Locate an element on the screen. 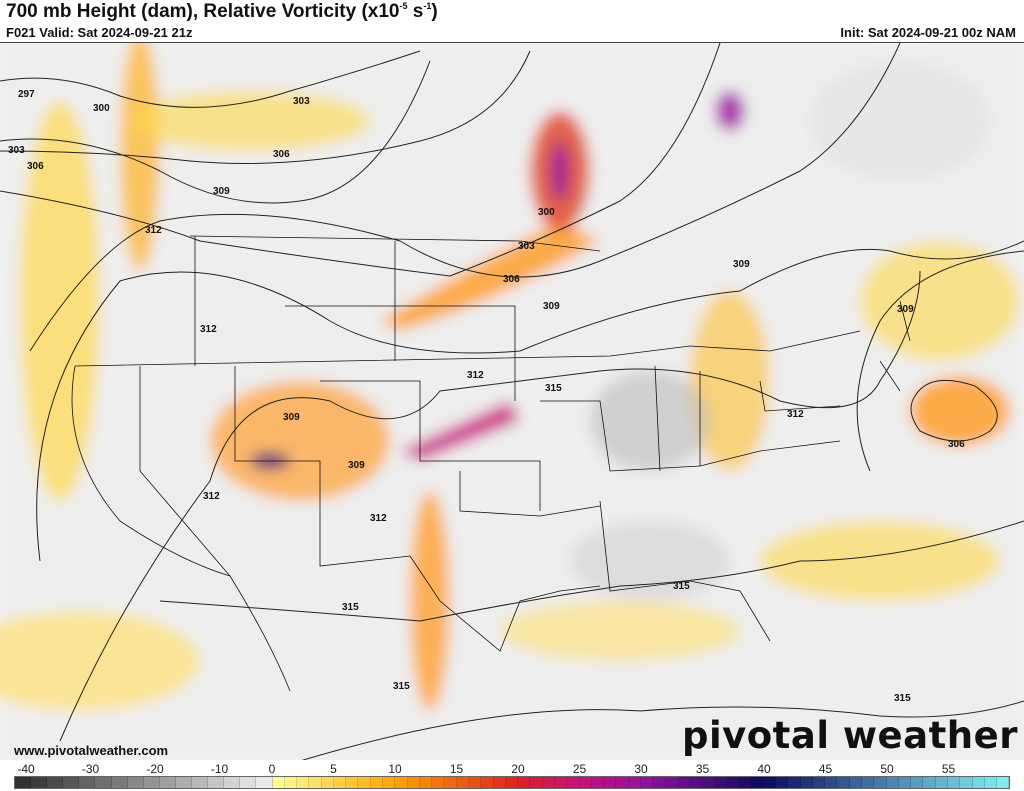 The height and width of the screenshot is (791, 1024). contour-label: 306 is located at coordinates (956, 444).